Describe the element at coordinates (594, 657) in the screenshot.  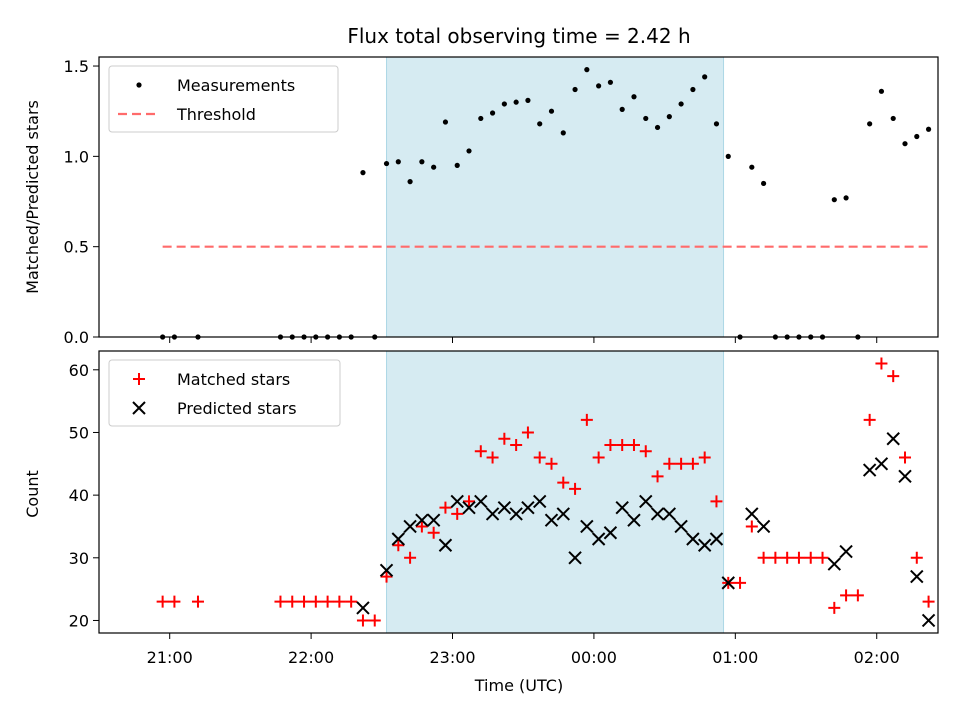
I see `x-tick-label: 00:00` at that location.